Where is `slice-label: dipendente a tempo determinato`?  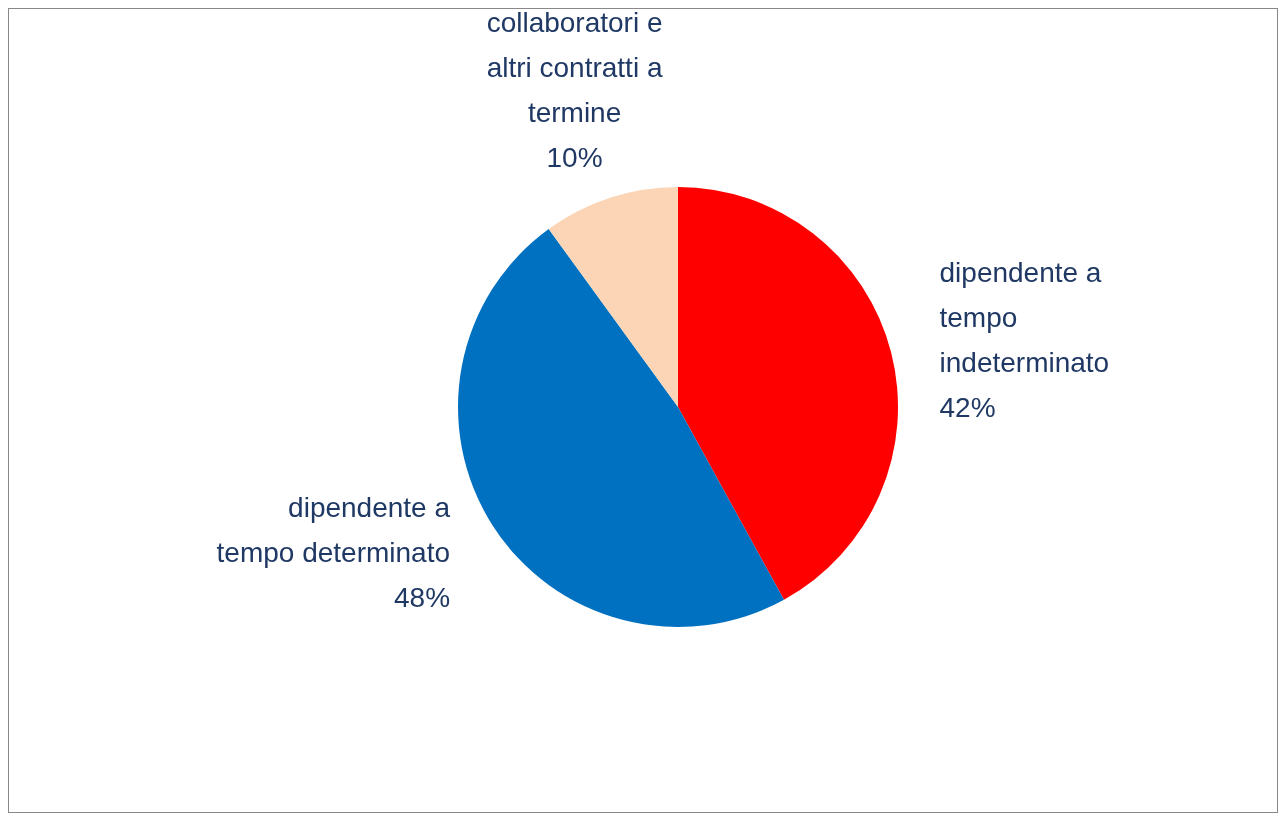
slice-label: dipendente a tempo determinato is located at coordinates (333, 529).